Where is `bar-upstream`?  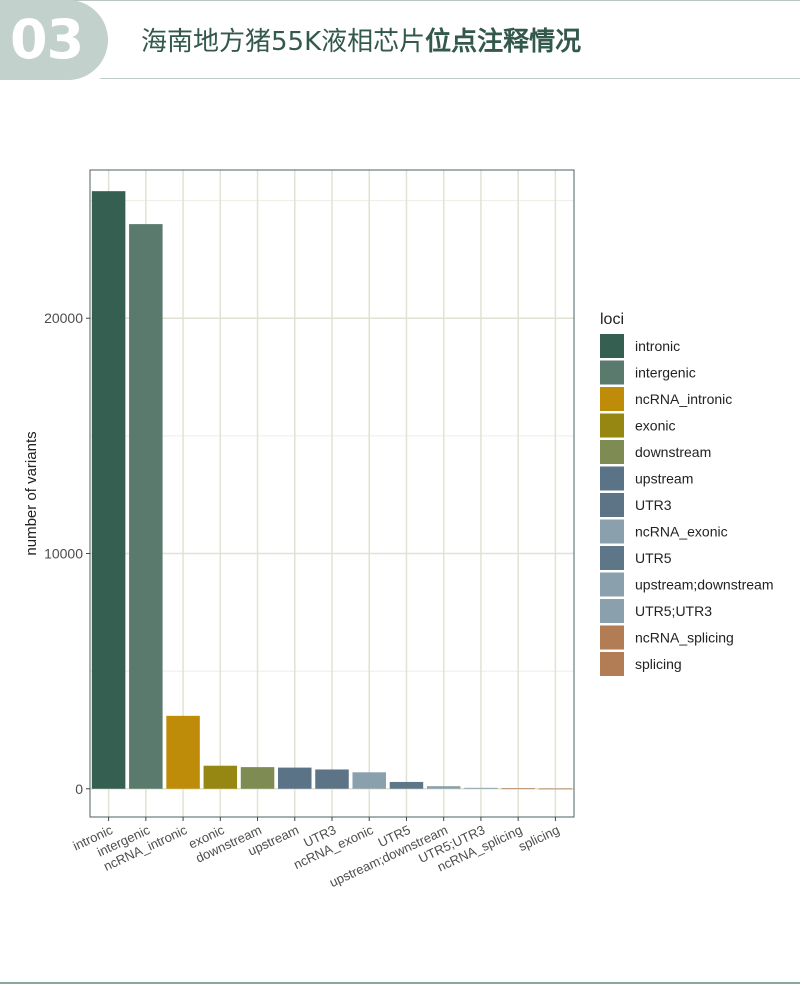
bar-upstream is located at coordinates (295, 778).